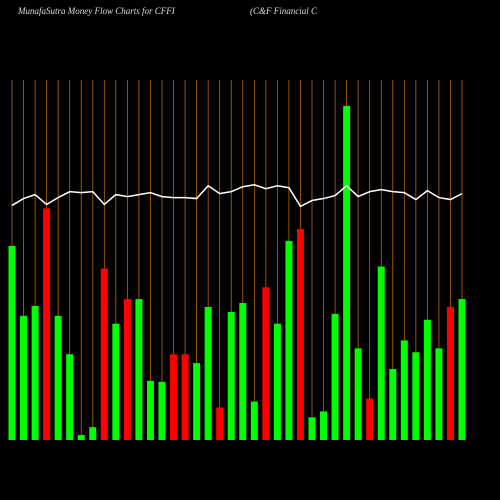  What do you see at coordinates (237, 195) in the screenshot?
I see `line` at bounding box center [237, 195].